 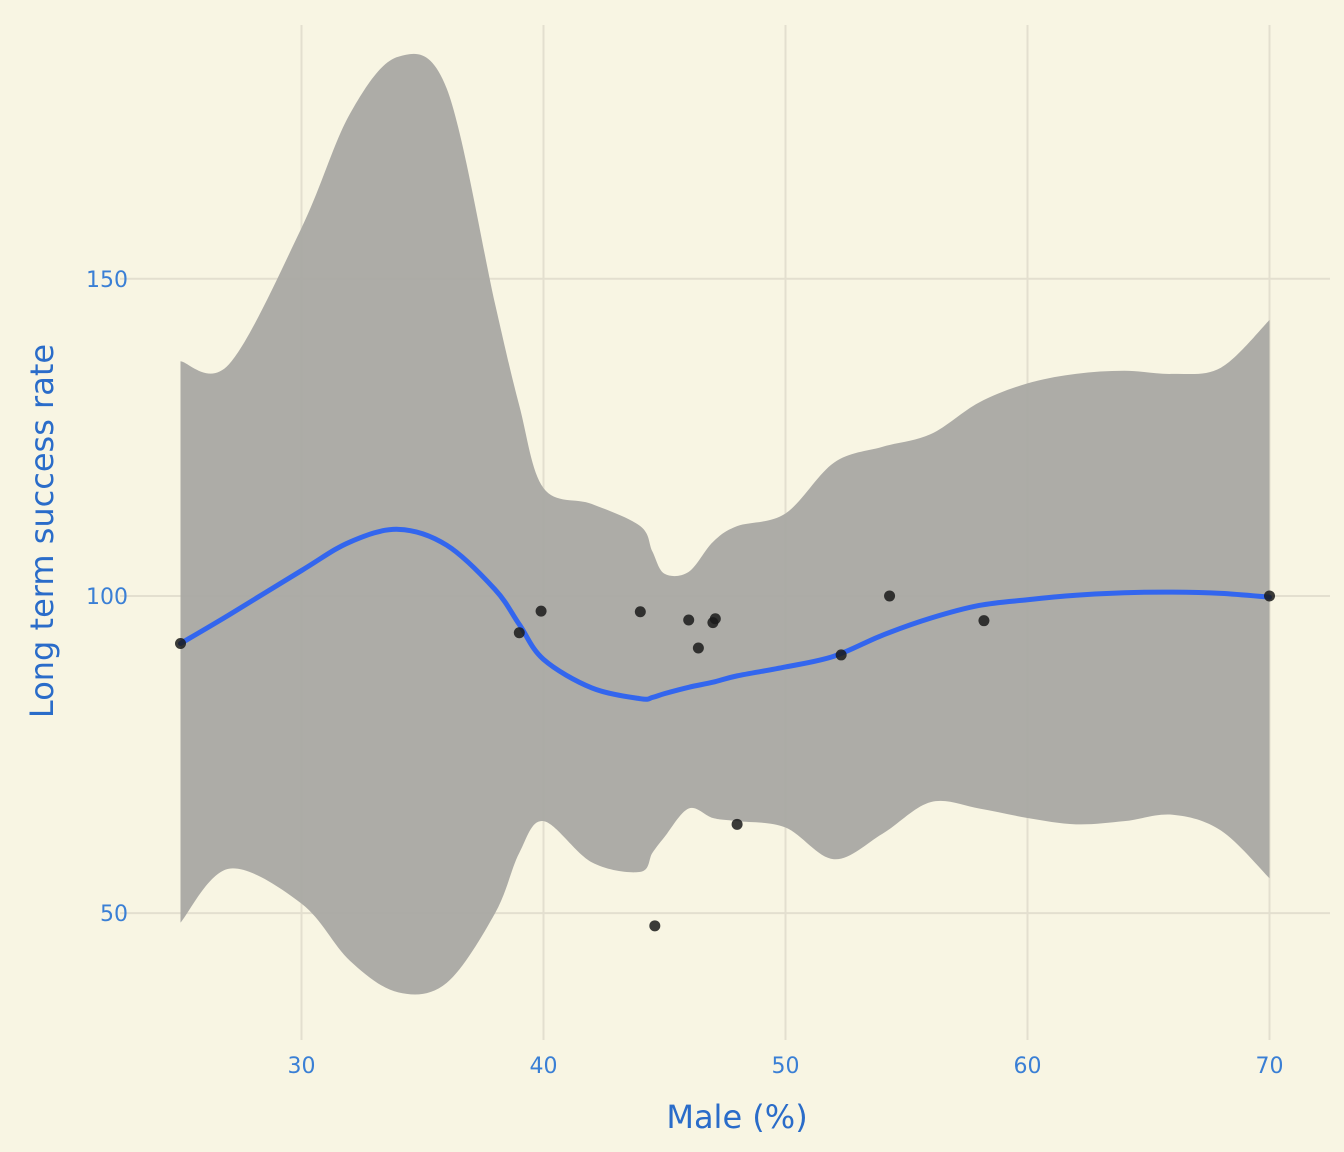 What do you see at coordinates (1028, 1066) in the screenshot?
I see `x-tick-label-60: 60` at bounding box center [1028, 1066].